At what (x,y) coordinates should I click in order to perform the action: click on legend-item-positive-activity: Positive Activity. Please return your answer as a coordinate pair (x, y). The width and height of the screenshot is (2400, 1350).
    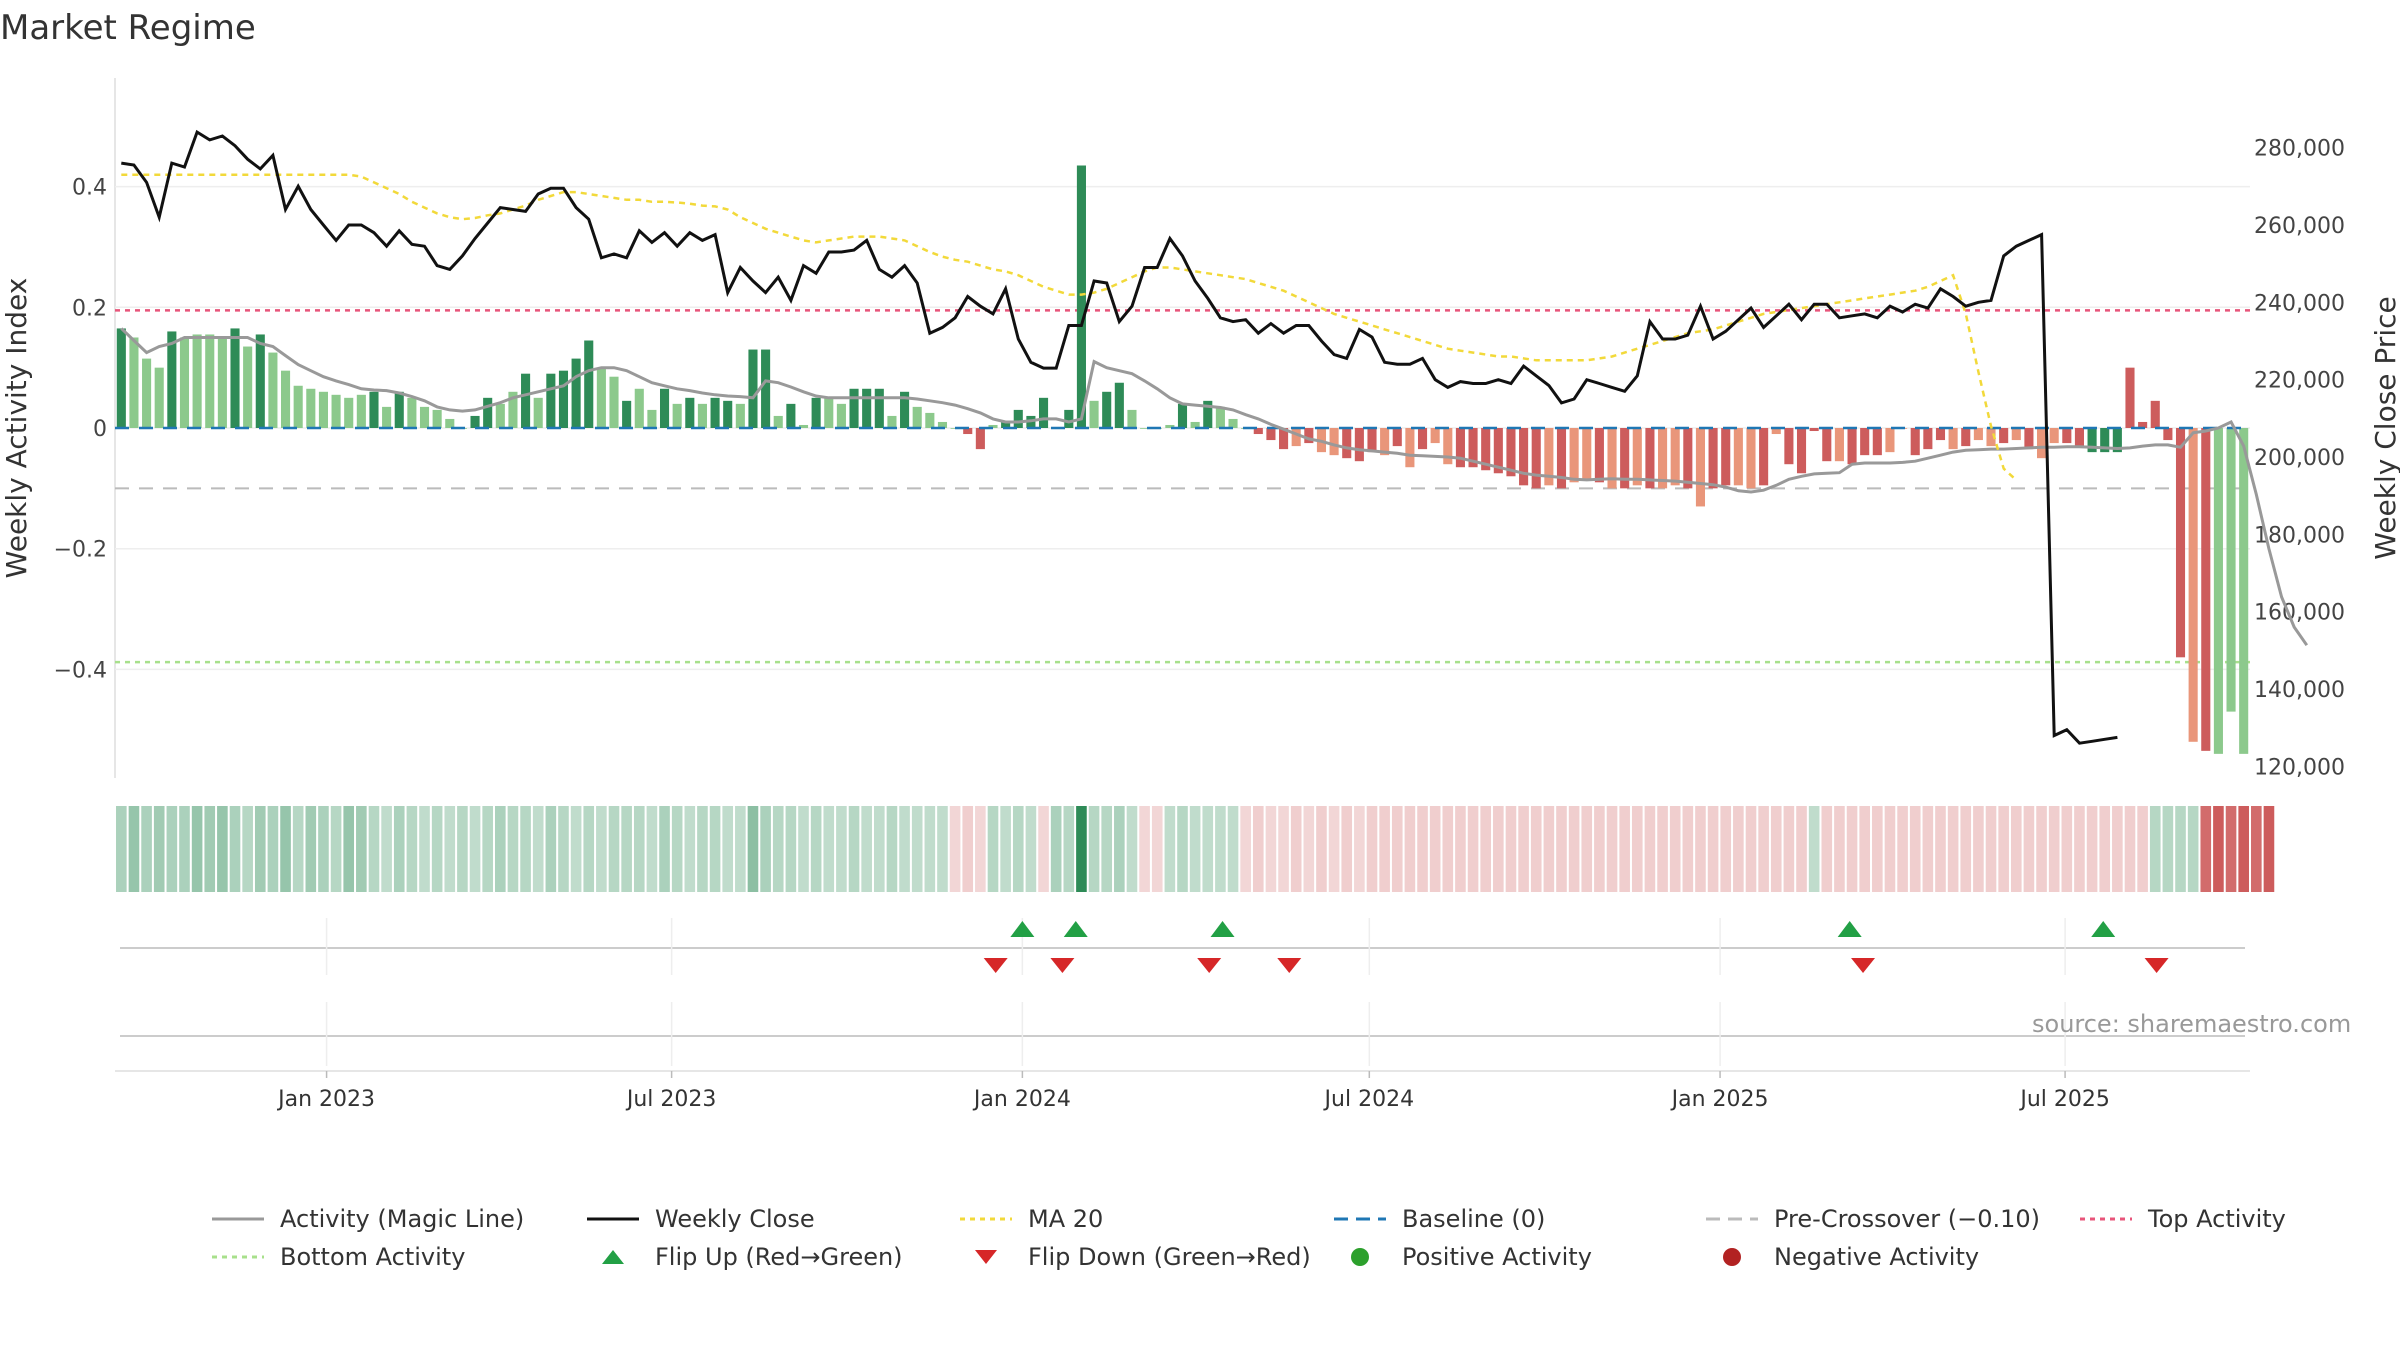
    Looking at the image, I should click on (1462, 1257).